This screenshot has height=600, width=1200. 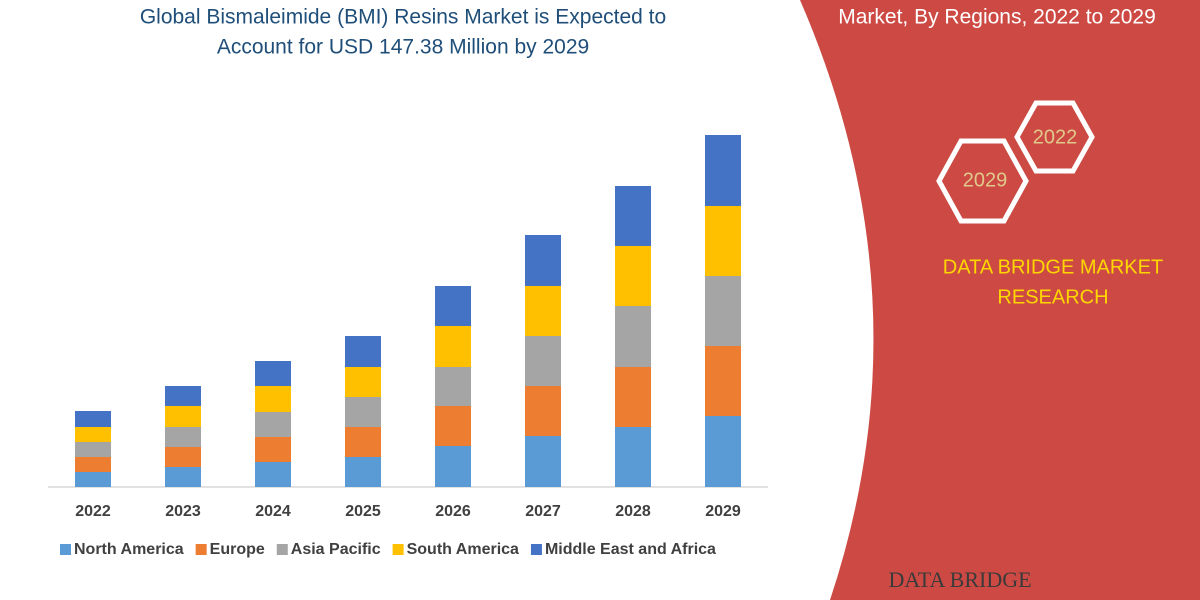 What do you see at coordinates (723, 511) in the screenshot?
I see `x-tick-label: 2029` at bounding box center [723, 511].